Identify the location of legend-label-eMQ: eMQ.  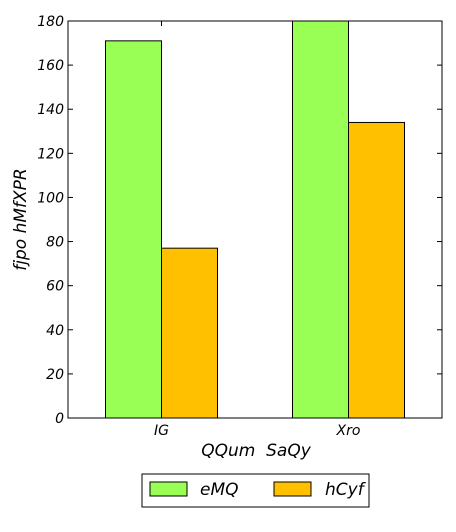
(219, 490).